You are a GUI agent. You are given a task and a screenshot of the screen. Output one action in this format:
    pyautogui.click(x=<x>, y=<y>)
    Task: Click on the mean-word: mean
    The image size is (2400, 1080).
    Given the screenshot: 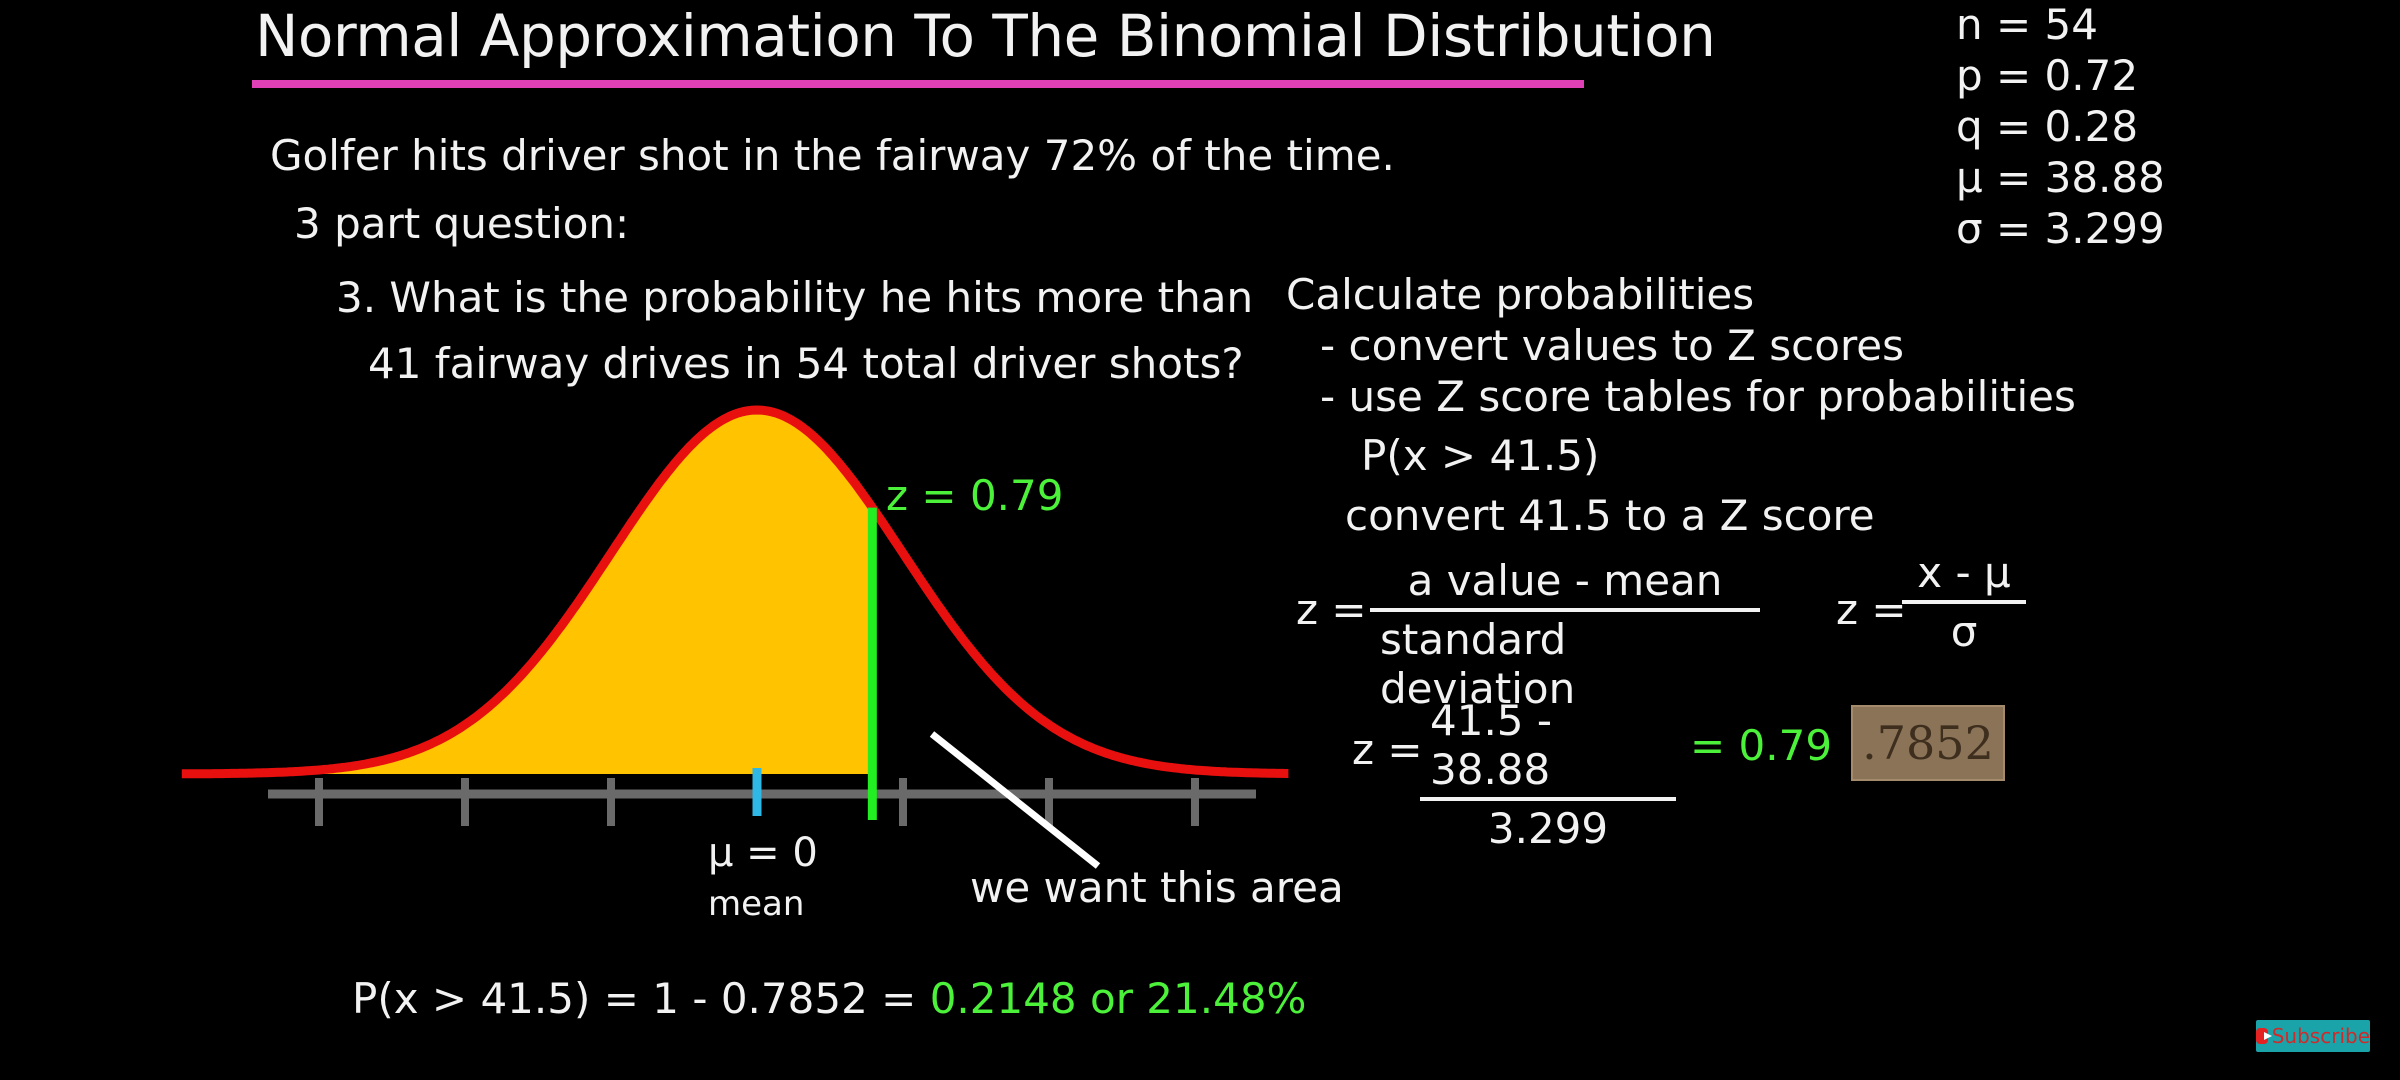 What is the action you would take?
    pyautogui.click(x=756, y=904)
    